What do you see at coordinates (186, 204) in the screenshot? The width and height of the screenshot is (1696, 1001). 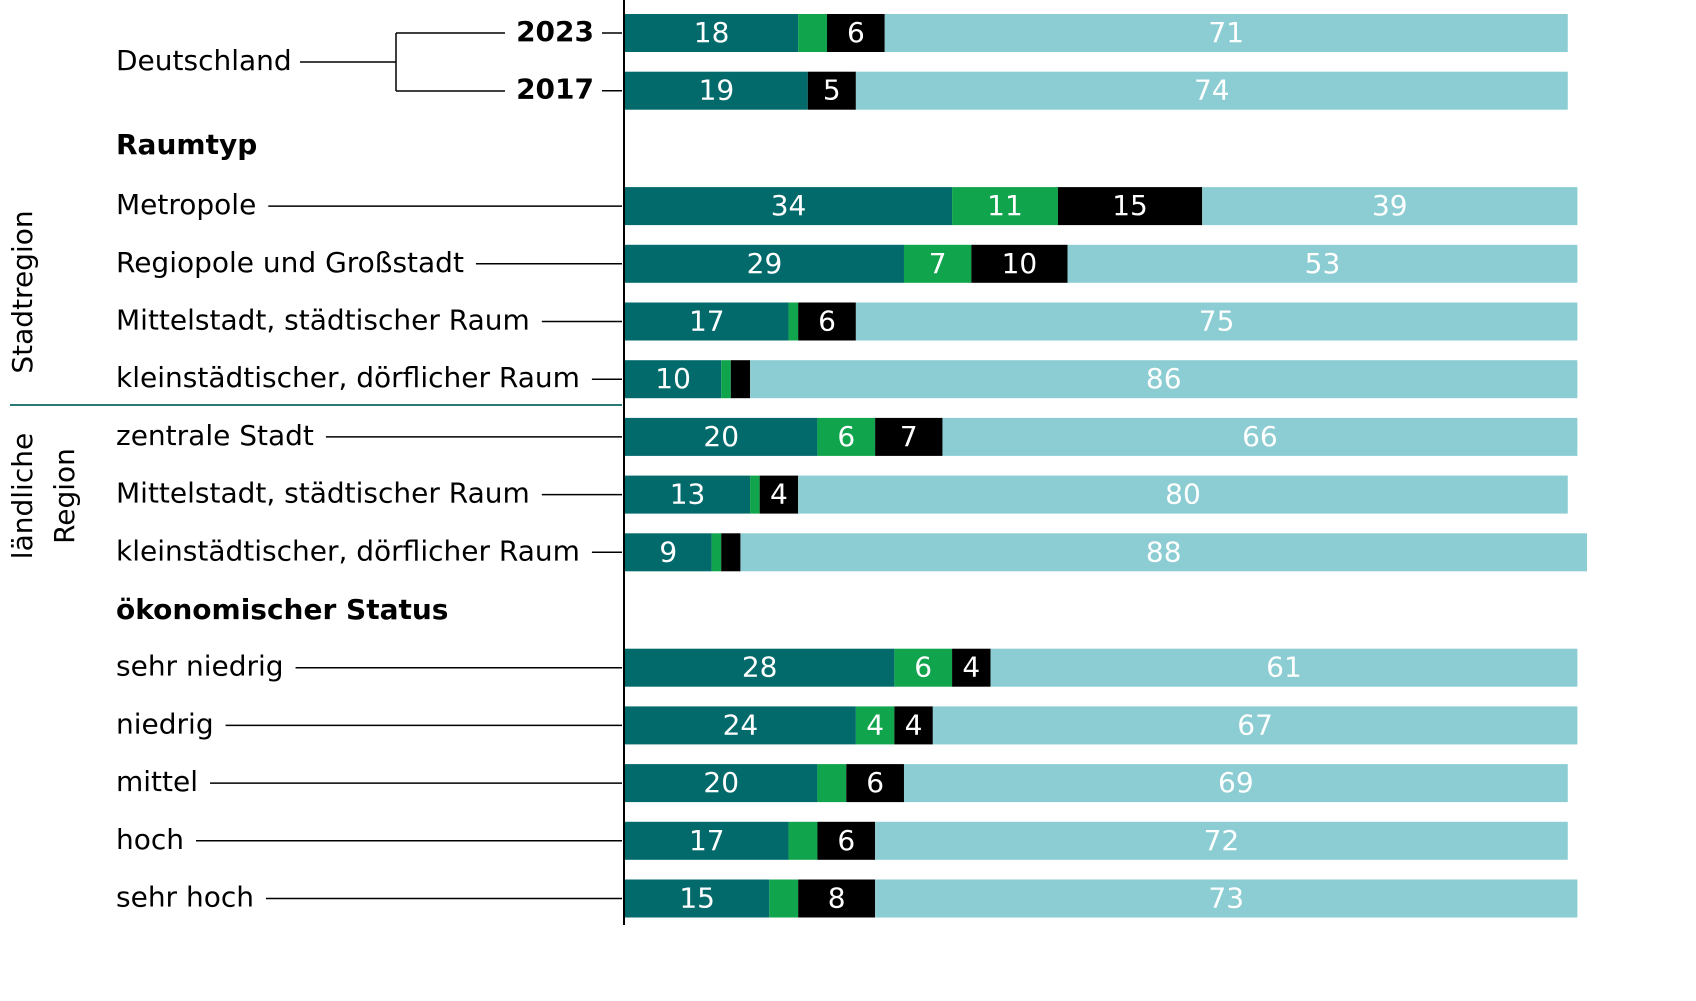 I see `row-label: Metropole` at bounding box center [186, 204].